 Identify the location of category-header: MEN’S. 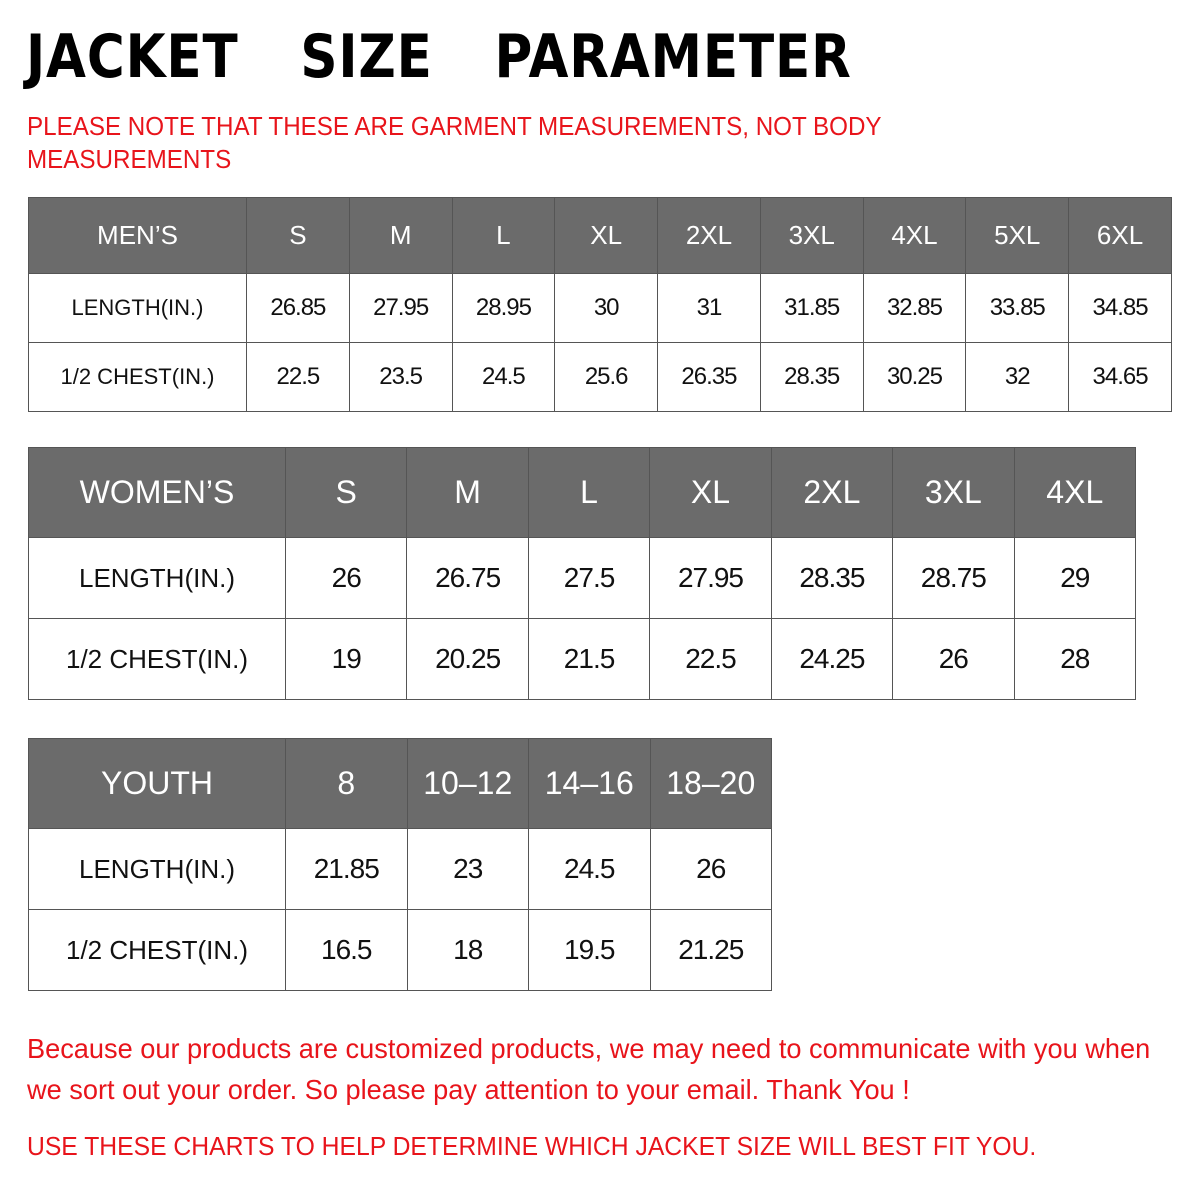
(137, 235).